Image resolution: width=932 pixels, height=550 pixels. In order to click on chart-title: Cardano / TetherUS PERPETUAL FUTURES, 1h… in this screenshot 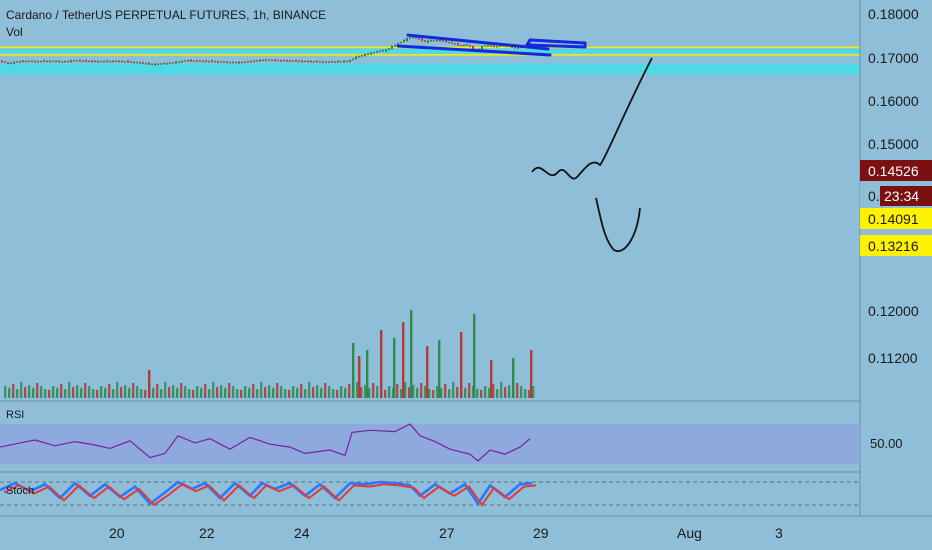, I will do `click(166, 15)`.